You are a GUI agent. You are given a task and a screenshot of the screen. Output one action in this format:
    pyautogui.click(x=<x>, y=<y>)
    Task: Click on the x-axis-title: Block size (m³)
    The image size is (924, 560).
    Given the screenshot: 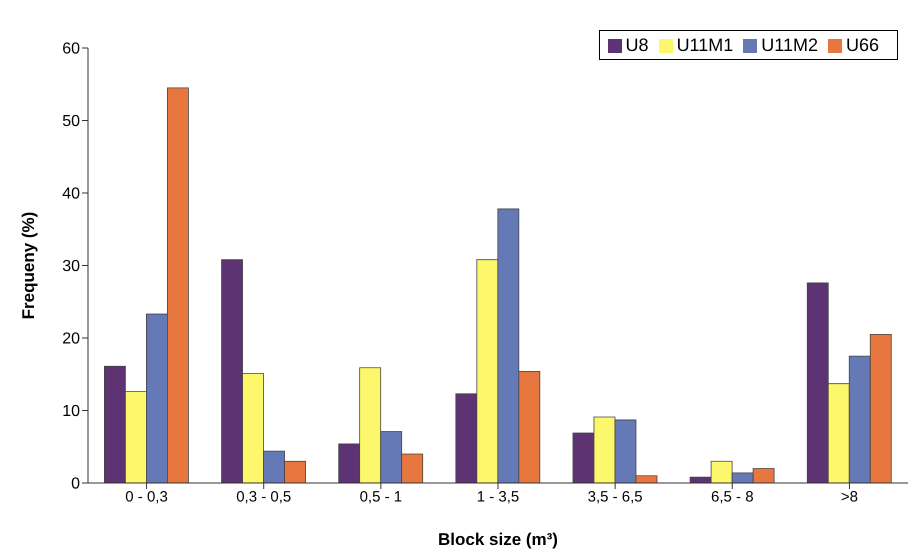 What is the action you would take?
    pyautogui.click(x=498, y=539)
    